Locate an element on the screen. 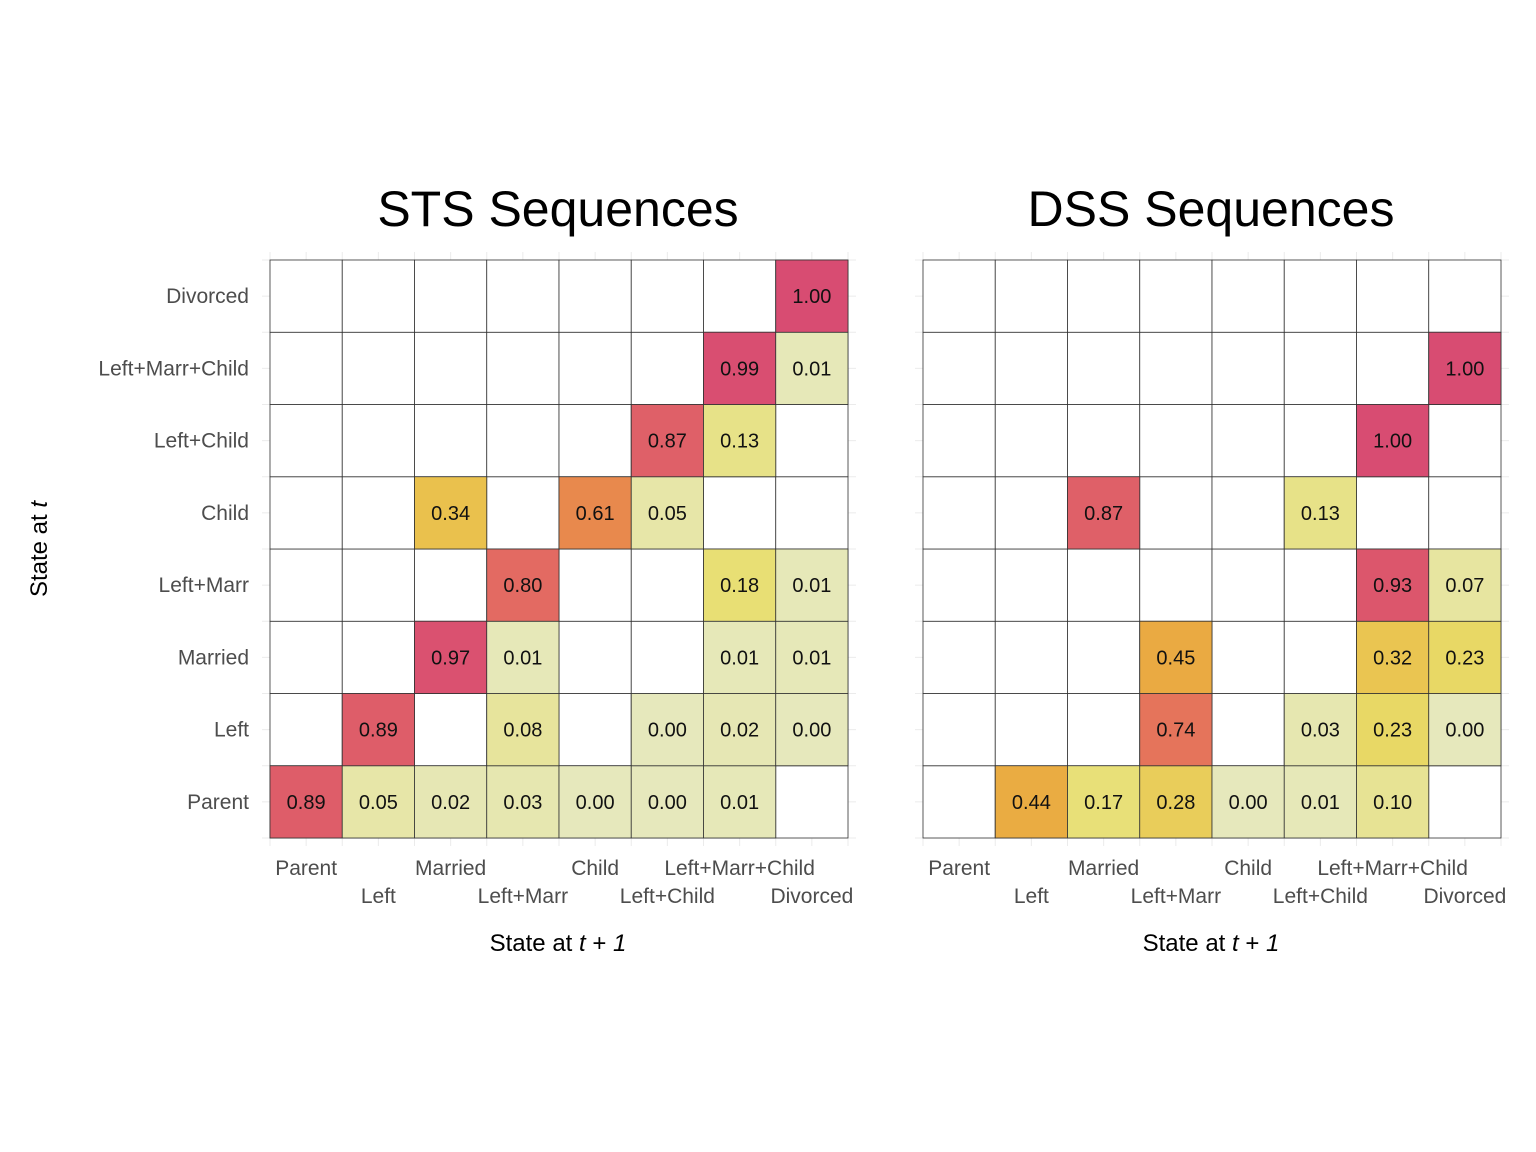  cell-value-label: 0.03 is located at coordinates (522, 803).